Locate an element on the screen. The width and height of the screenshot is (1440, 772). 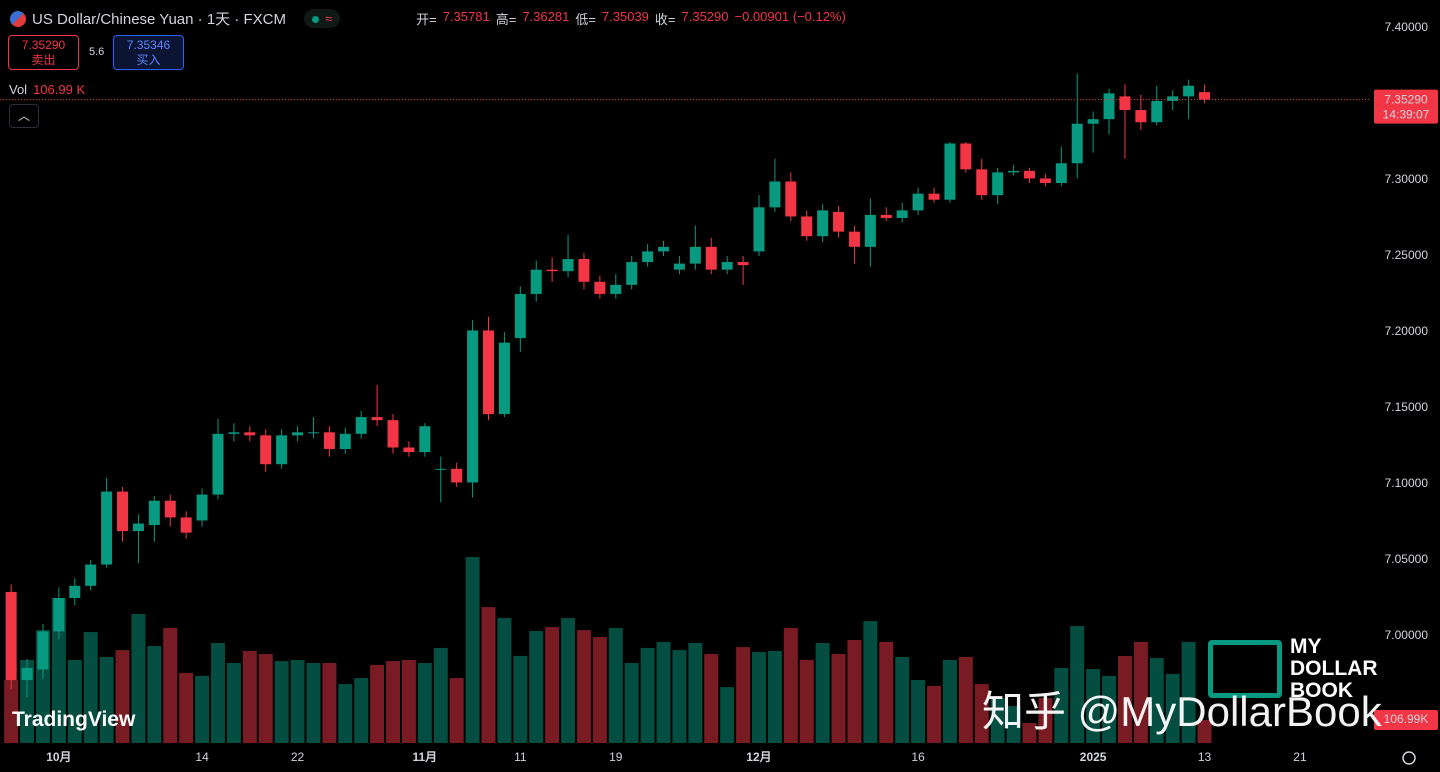
x-tick-label: 2025 is located at coordinates (1093, 757).